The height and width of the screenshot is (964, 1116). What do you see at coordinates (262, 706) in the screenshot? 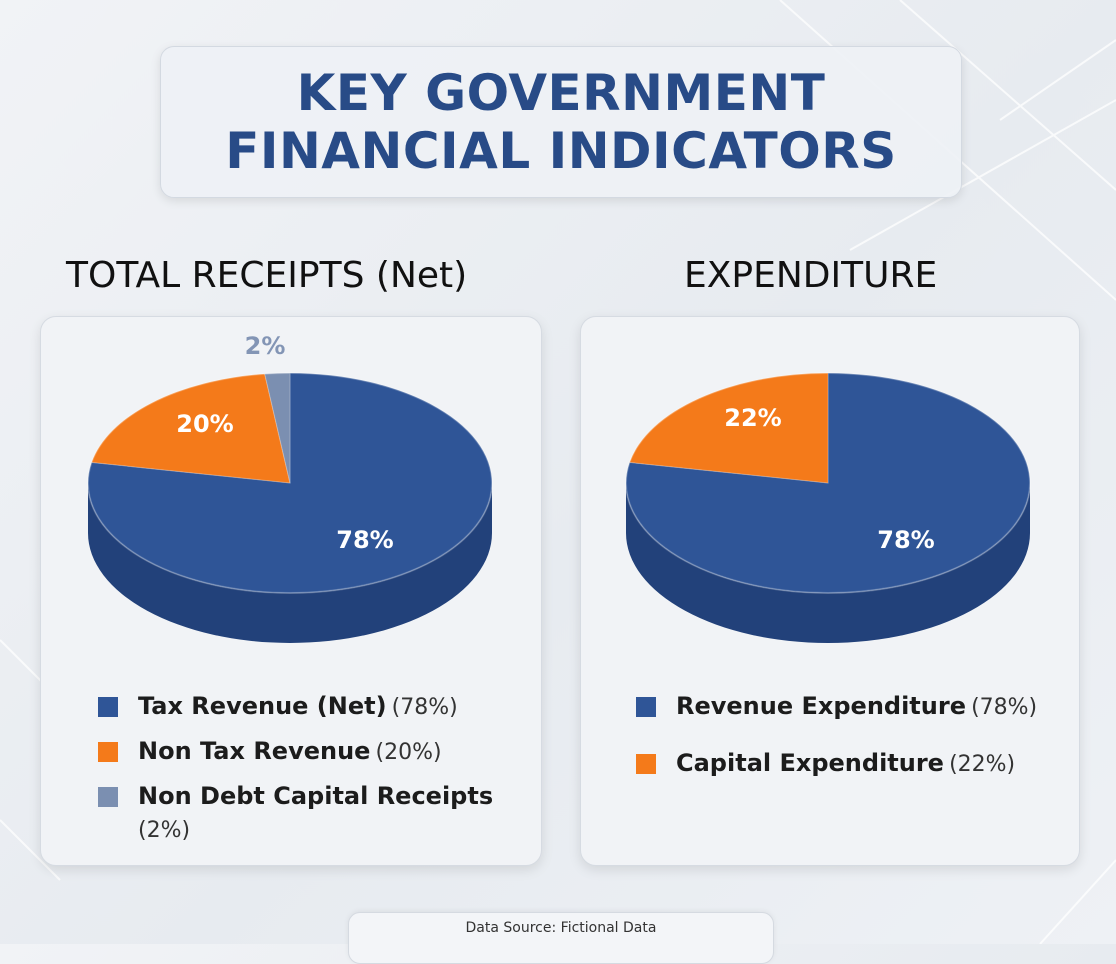
I see `legend-label: Tax Revenue (Net)` at bounding box center [262, 706].